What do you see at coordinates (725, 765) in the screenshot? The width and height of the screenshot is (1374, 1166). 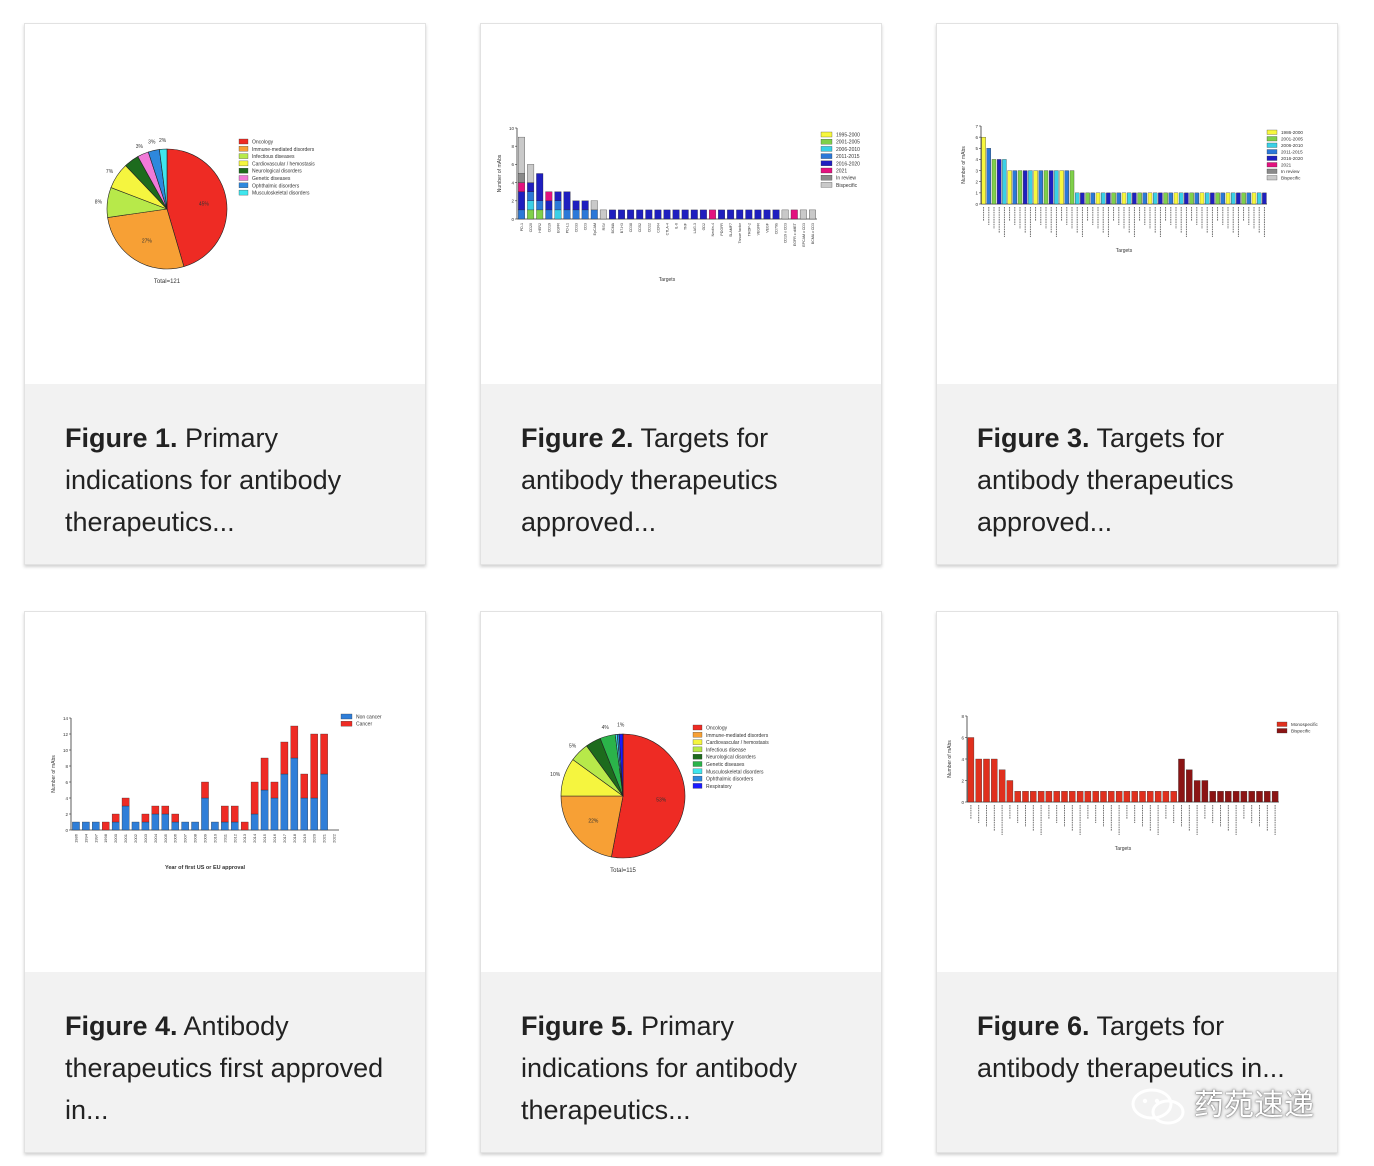 I see `legend-label: Genetic diseases` at bounding box center [725, 765].